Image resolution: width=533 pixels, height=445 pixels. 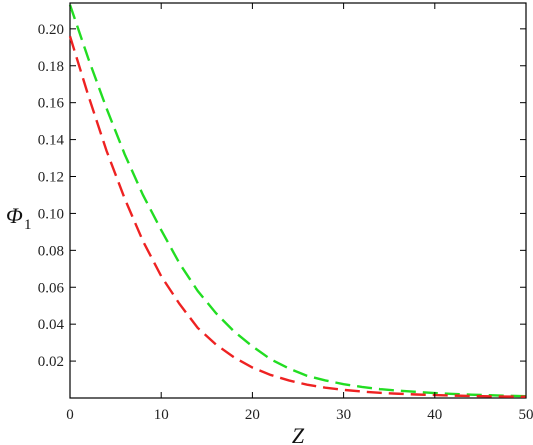 What do you see at coordinates (51, 251) in the screenshot?
I see `y-tick-label: 0.08` at bounding box center [51, 251].